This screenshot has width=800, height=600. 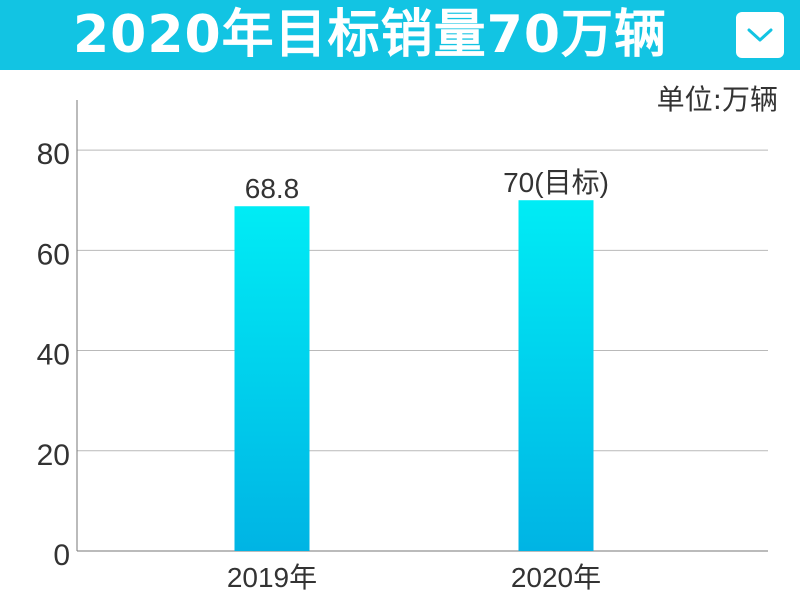 I want to click on dropdown-button, so click(x=760, y=35).